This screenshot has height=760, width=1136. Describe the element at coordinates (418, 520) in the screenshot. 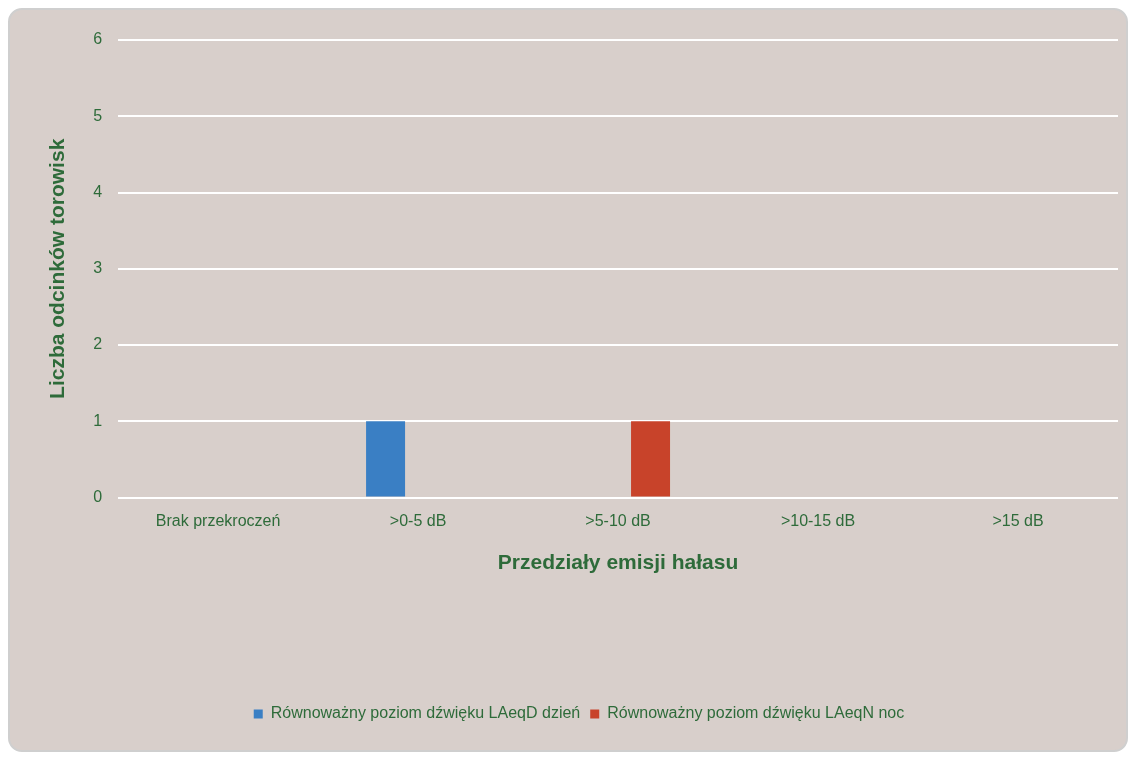

I see `x-tick-label: >0-5 dB` at that location.